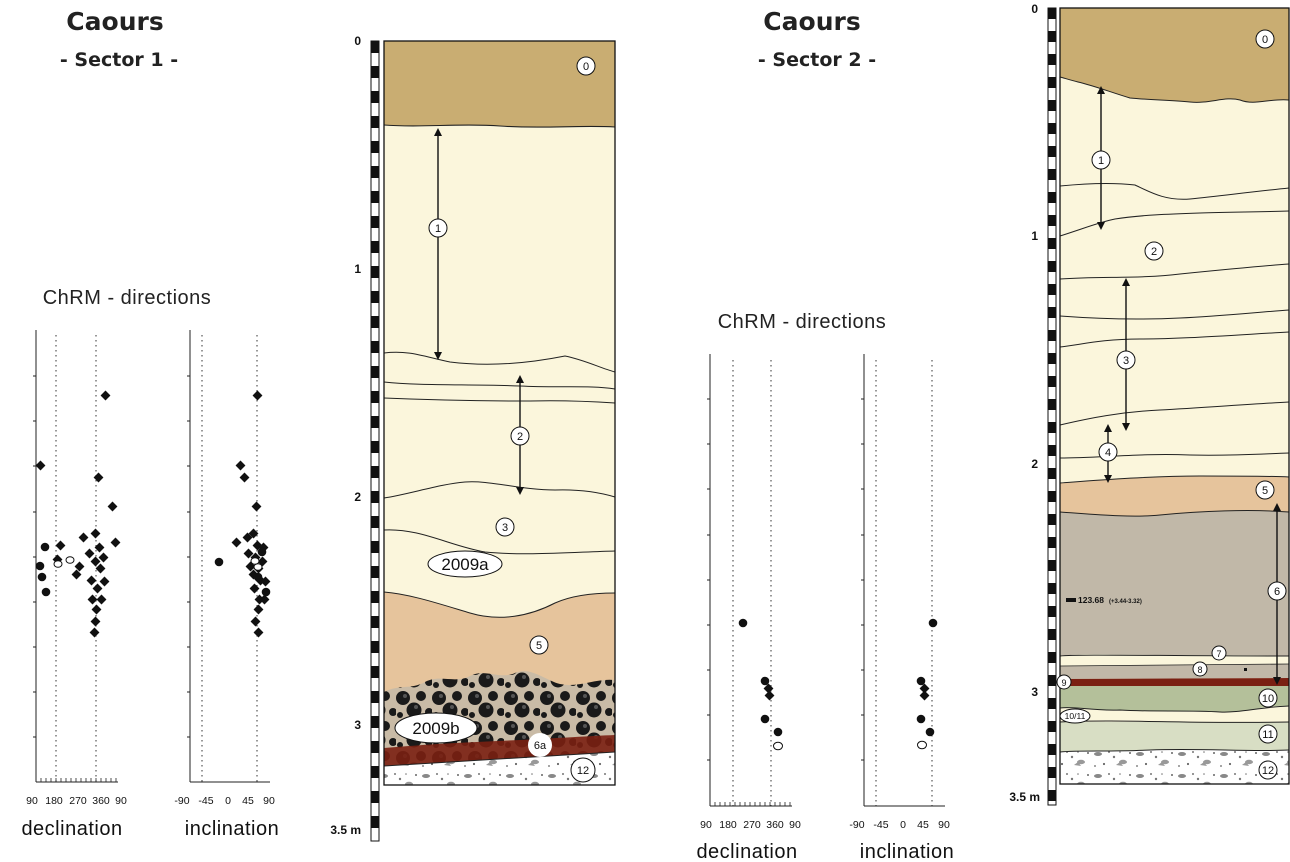  What do you see at coordinates (775, 825) in the screenshot?
I see `s2-decl-tick-3: 360` at bounding box center [775, 825].